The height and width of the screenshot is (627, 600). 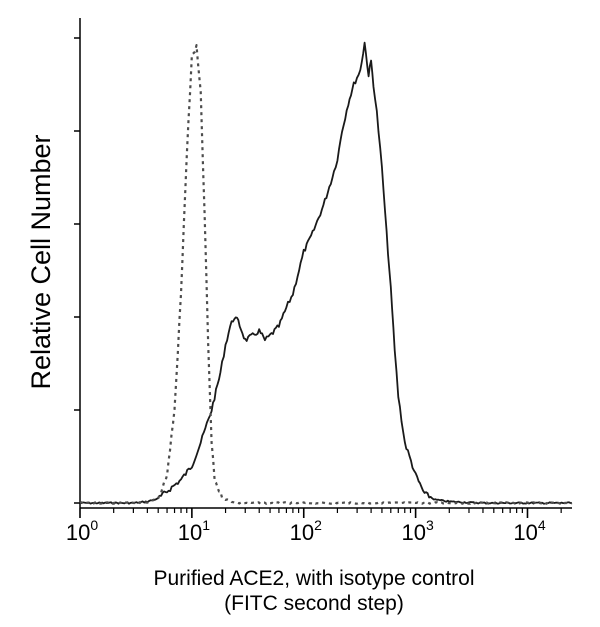 I want to click on x-tick-label-2: 10², so click(x=306, y=531).